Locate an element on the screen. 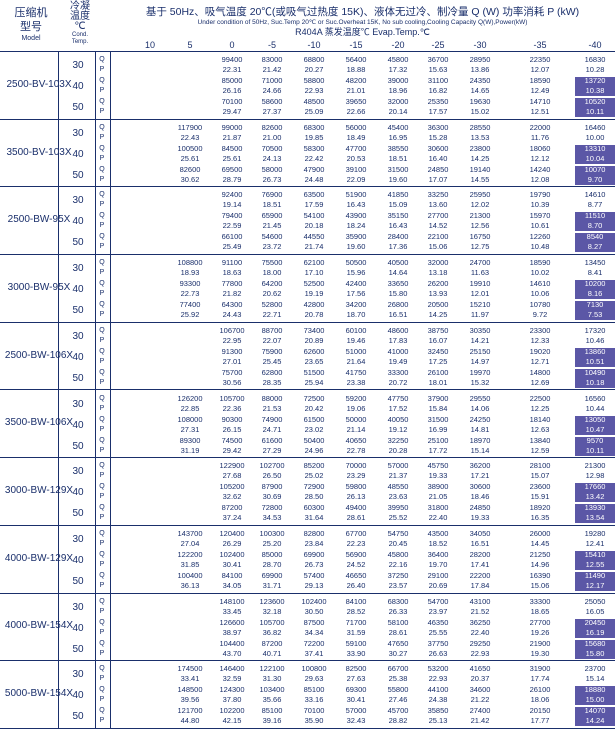 The width and height of the screenshot is (615, 729). power-value: 24.48 is located at coordinates (314, 179).